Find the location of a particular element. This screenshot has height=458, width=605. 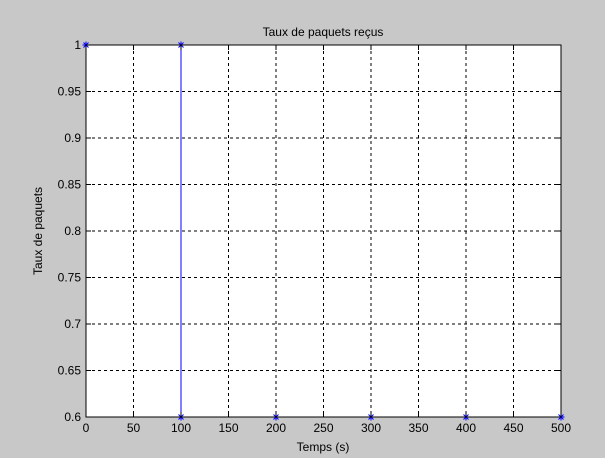

chart-title: Taux de paquets reçus is located at coordinates (323, 32).